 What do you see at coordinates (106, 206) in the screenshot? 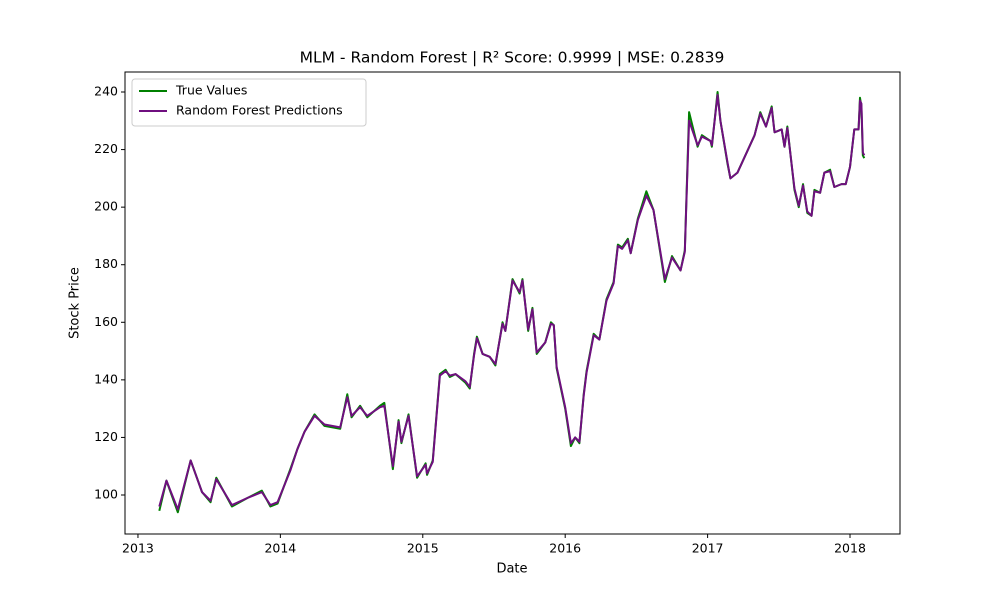
I see `y-tick-label: 200` at bounding box center [106, 206].